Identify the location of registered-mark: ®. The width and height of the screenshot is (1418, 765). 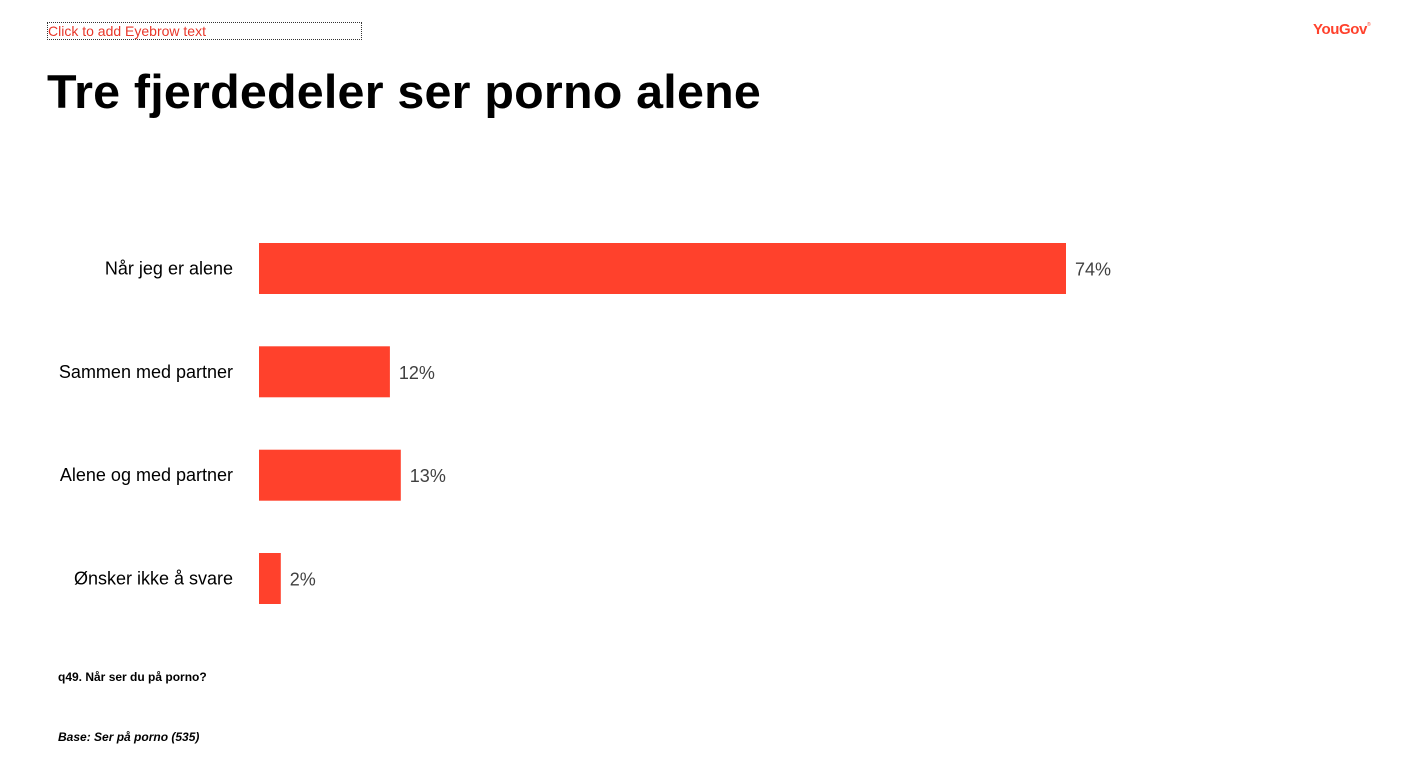
(1369, 25).